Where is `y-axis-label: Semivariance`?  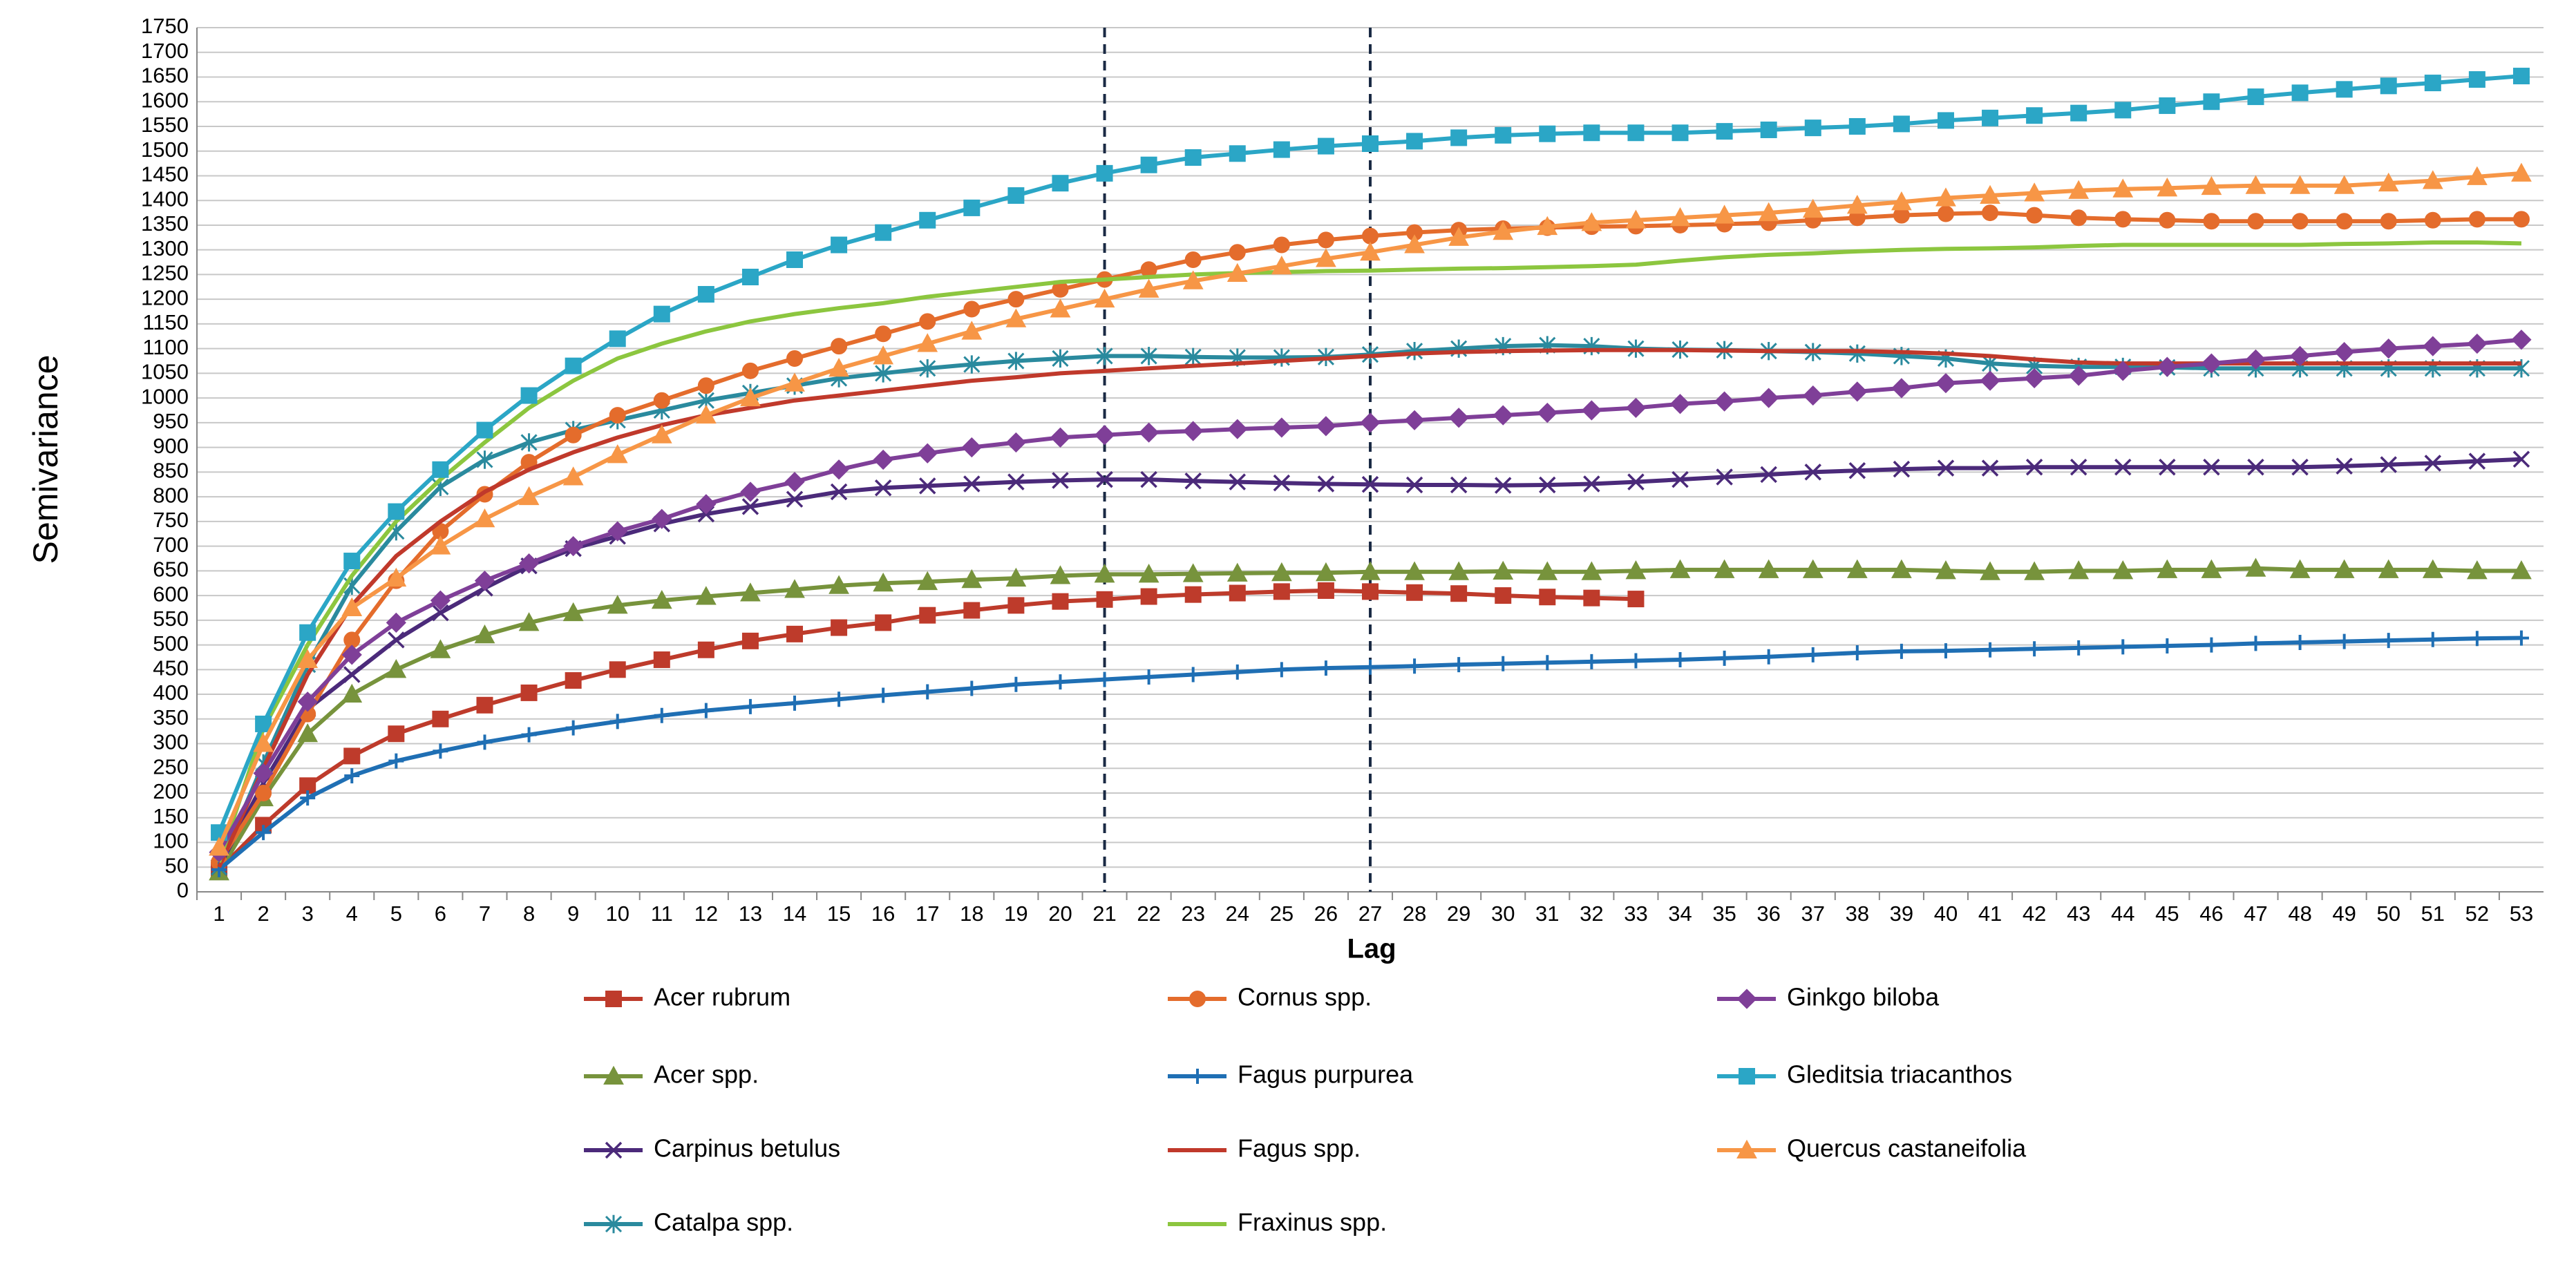 y-axis-label: Semivariance is located at coordinates (45, 459).